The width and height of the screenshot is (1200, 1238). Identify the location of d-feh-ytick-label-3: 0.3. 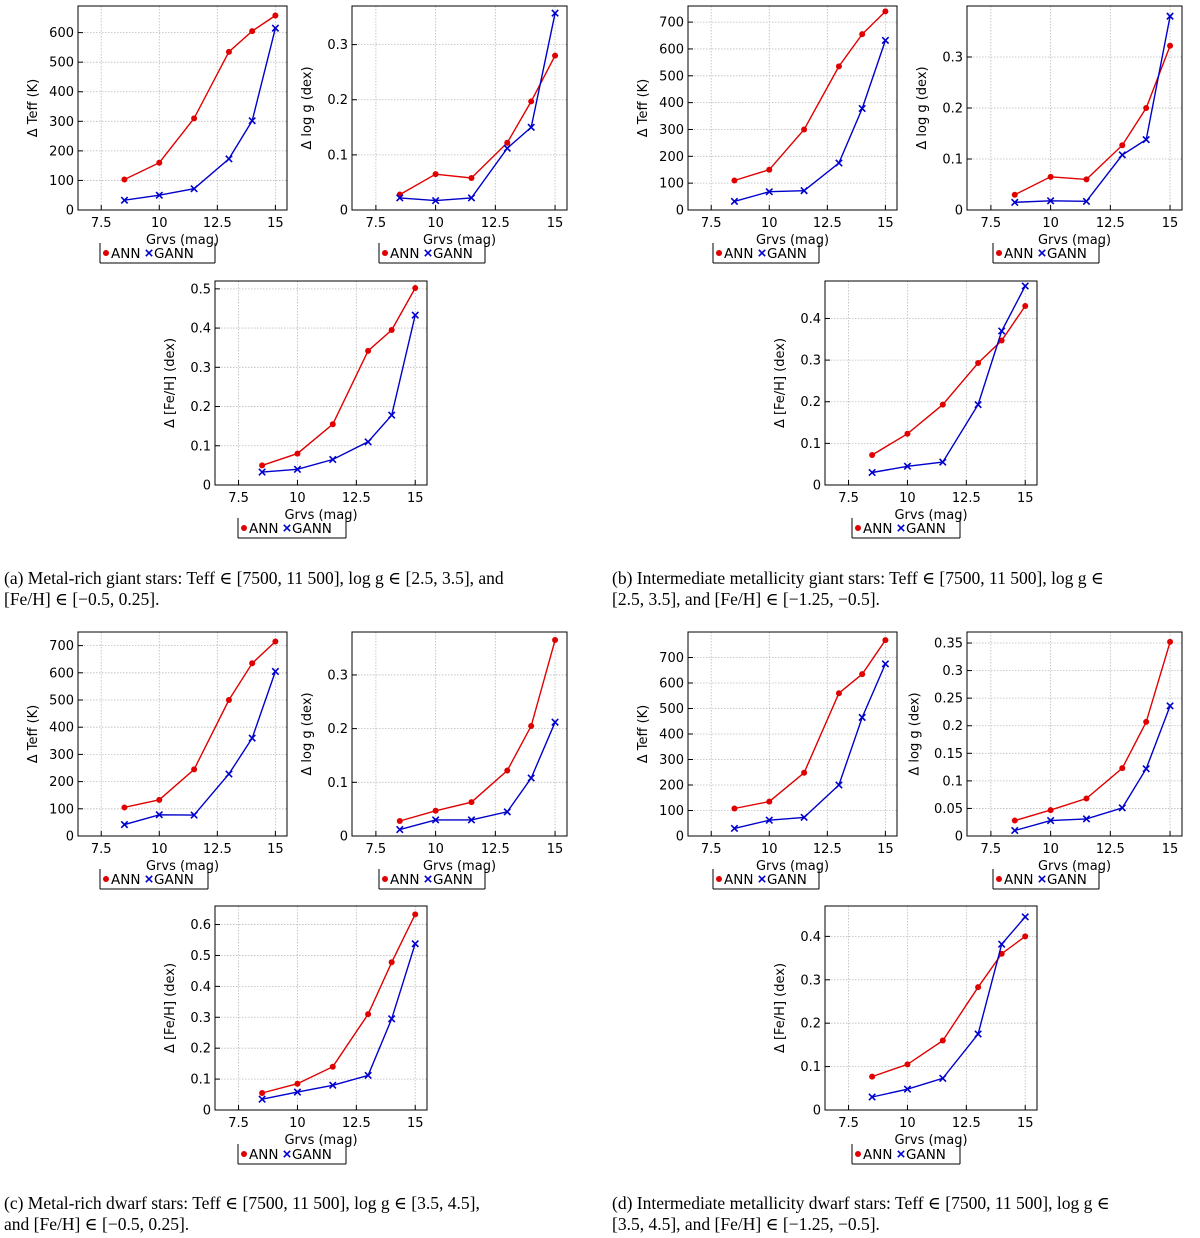
(810, 980).